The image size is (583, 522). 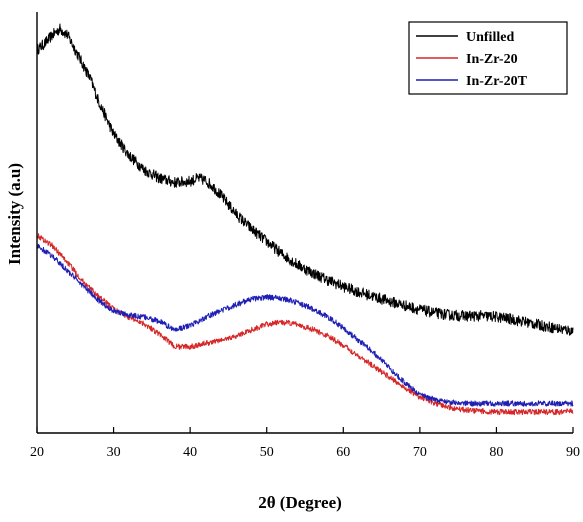 I want to click on x-tick-label-70: 70, so click(x=420, y=452).